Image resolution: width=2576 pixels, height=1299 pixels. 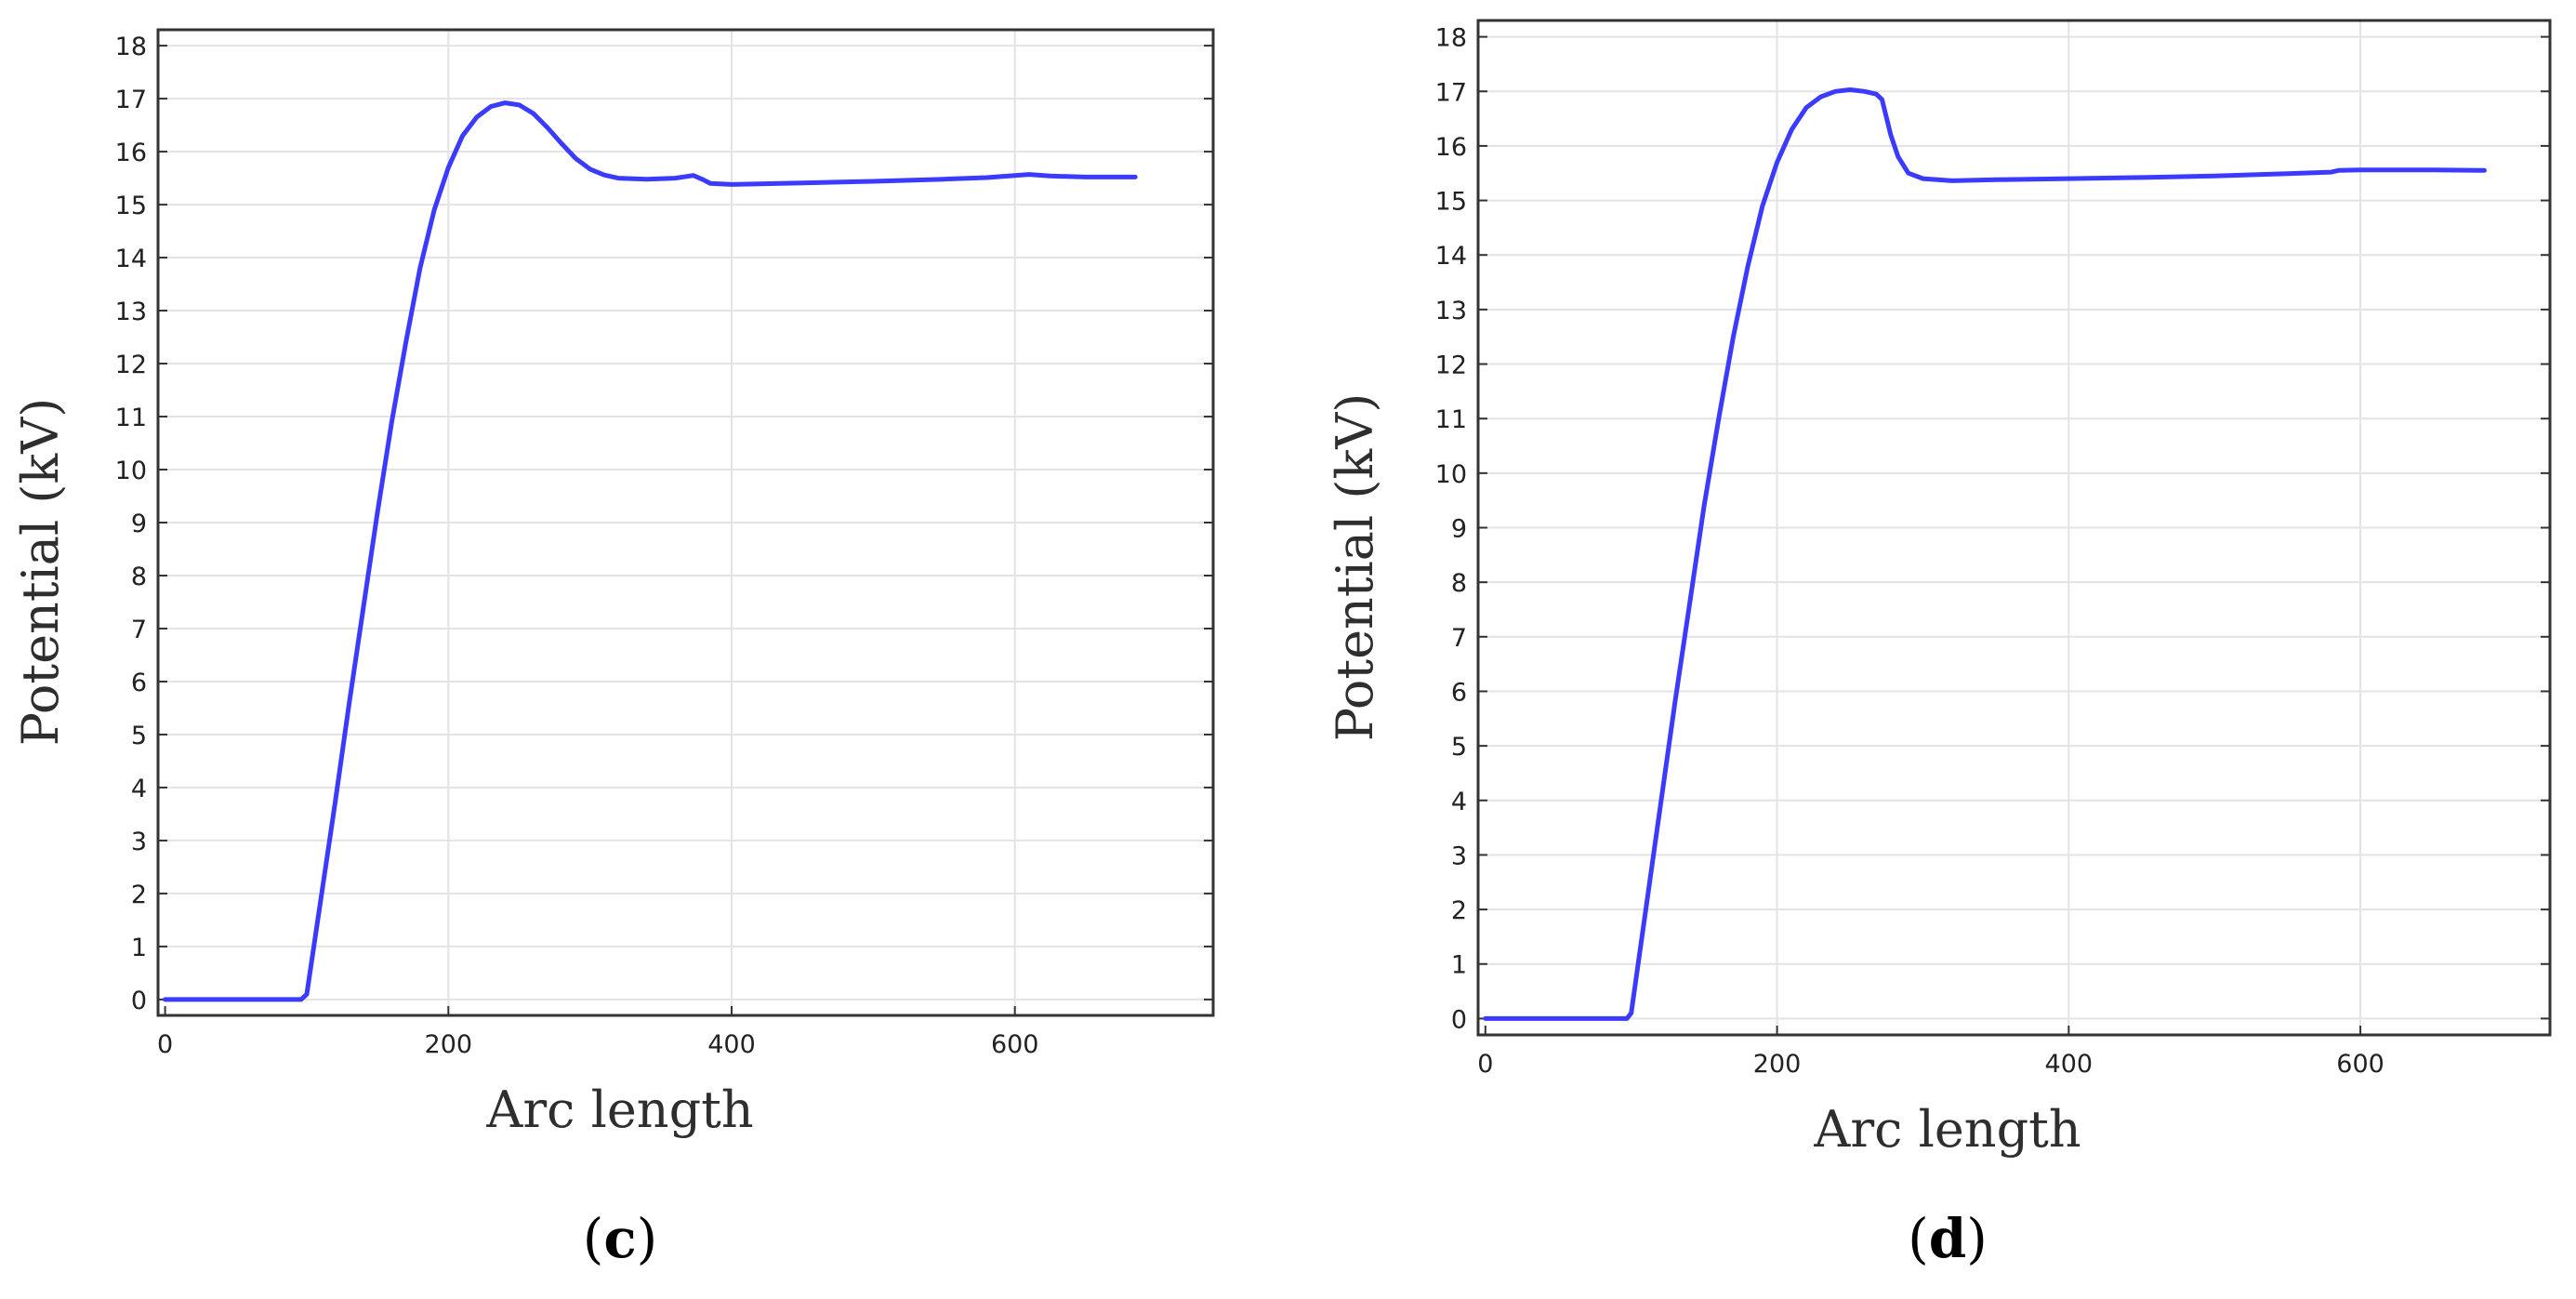 I want to click on panel-label: (c), so click(x=620, y=1238).